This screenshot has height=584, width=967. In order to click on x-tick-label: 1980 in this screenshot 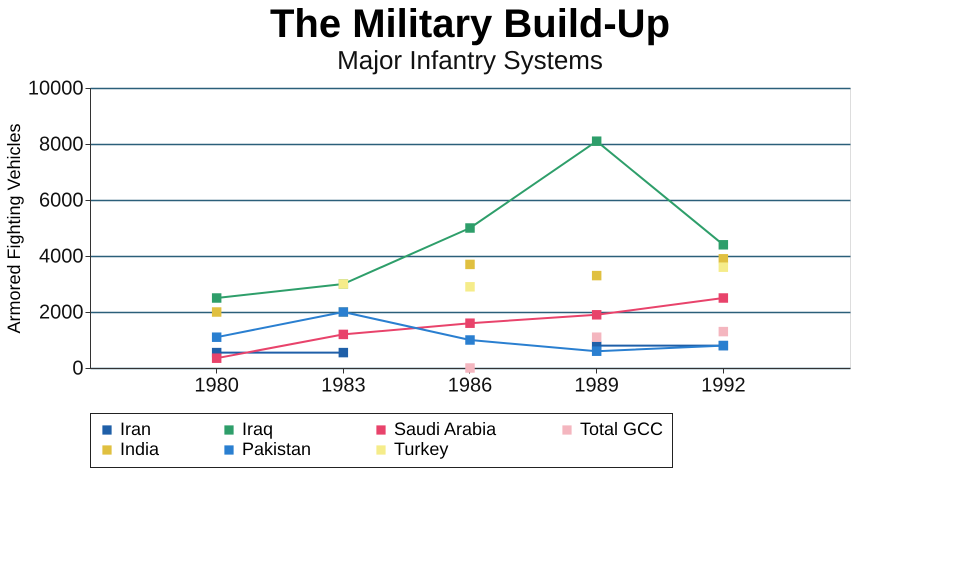, I will do `click(216, 385)`.